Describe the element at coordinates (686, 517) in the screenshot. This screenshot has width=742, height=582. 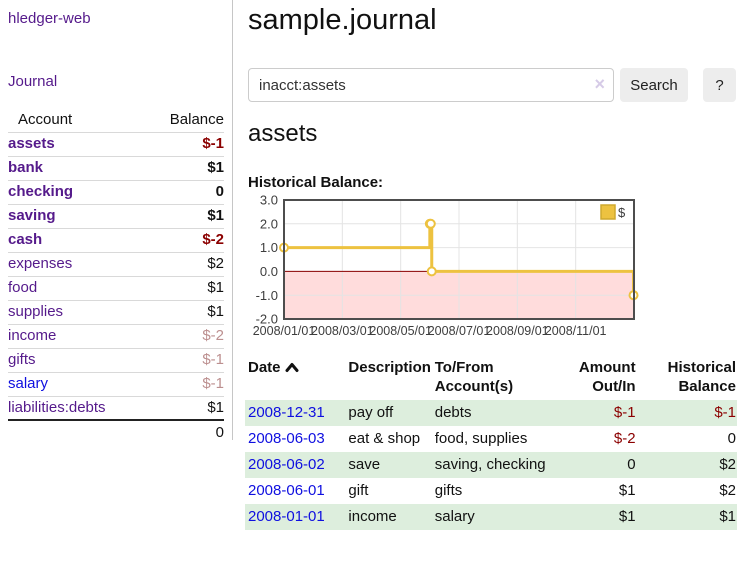
I see `transaction-balance: $1` at that location.